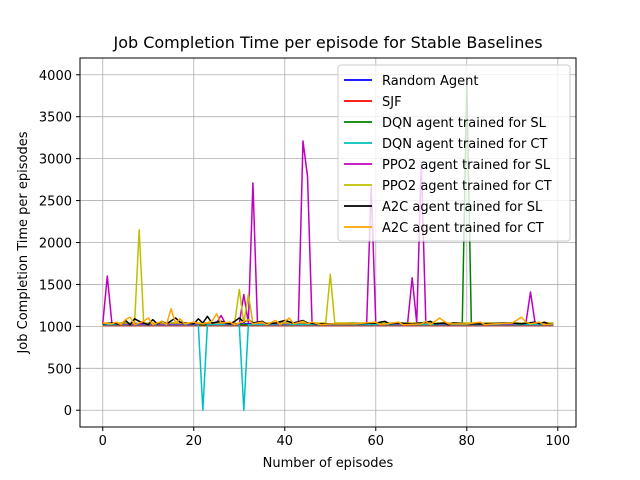 The height and width of the screenshot is (480, 640). What do you see at coordinates (392, 102) in the screenshot?
I see `legend-label: SJF` at bounding box center [392, 102].